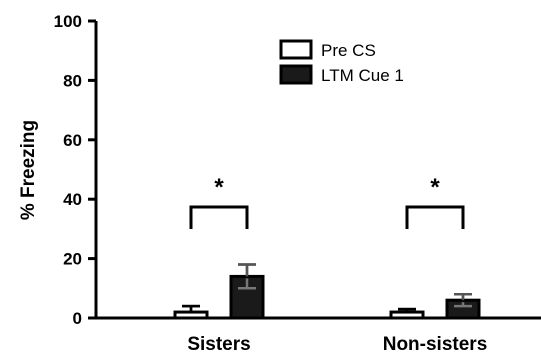  Describe the element at coordinates (68, 21) in the screenshot. I see `y-tick-label: 100` at that location.